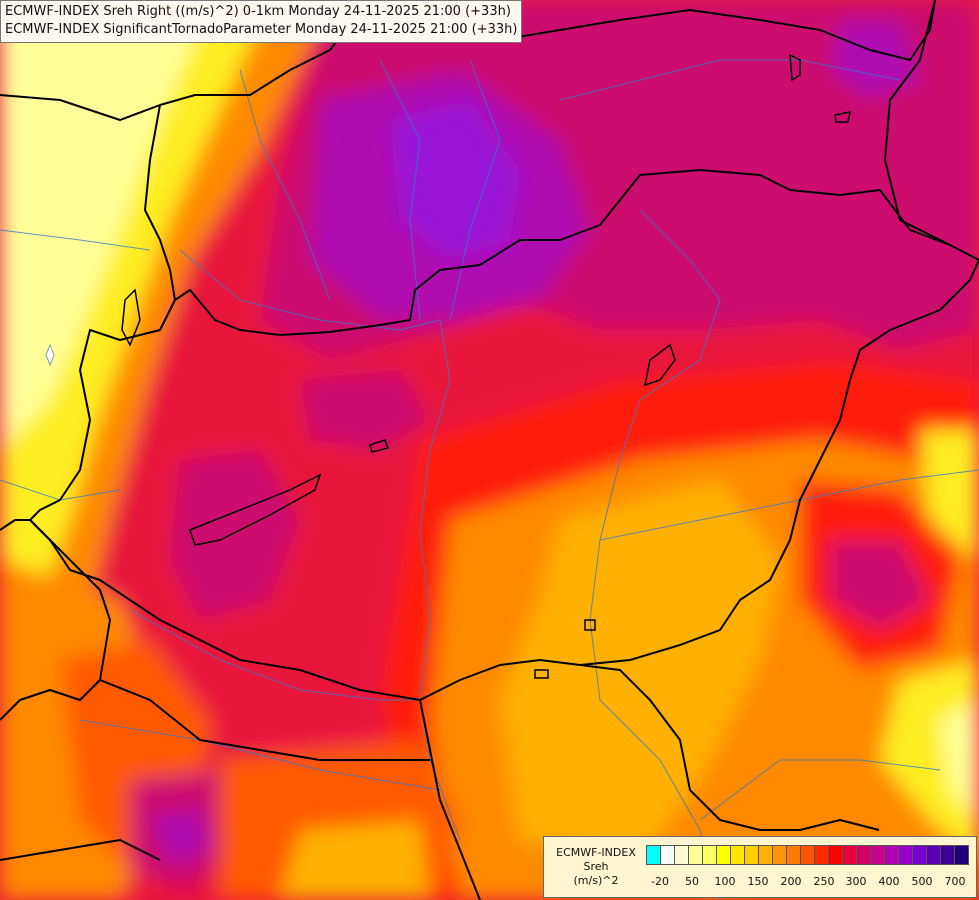  What do you see at coordinates (131, 317) in the screenshot?
I see `lake-neusiedl` at bounding box center [131, 317].